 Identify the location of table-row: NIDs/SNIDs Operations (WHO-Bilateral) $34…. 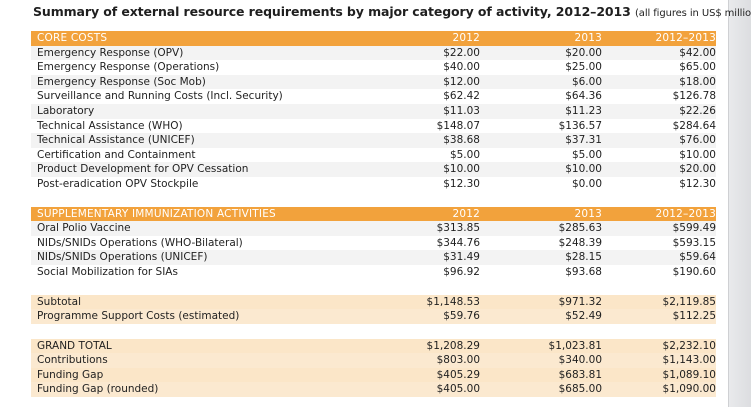
(373, 243).